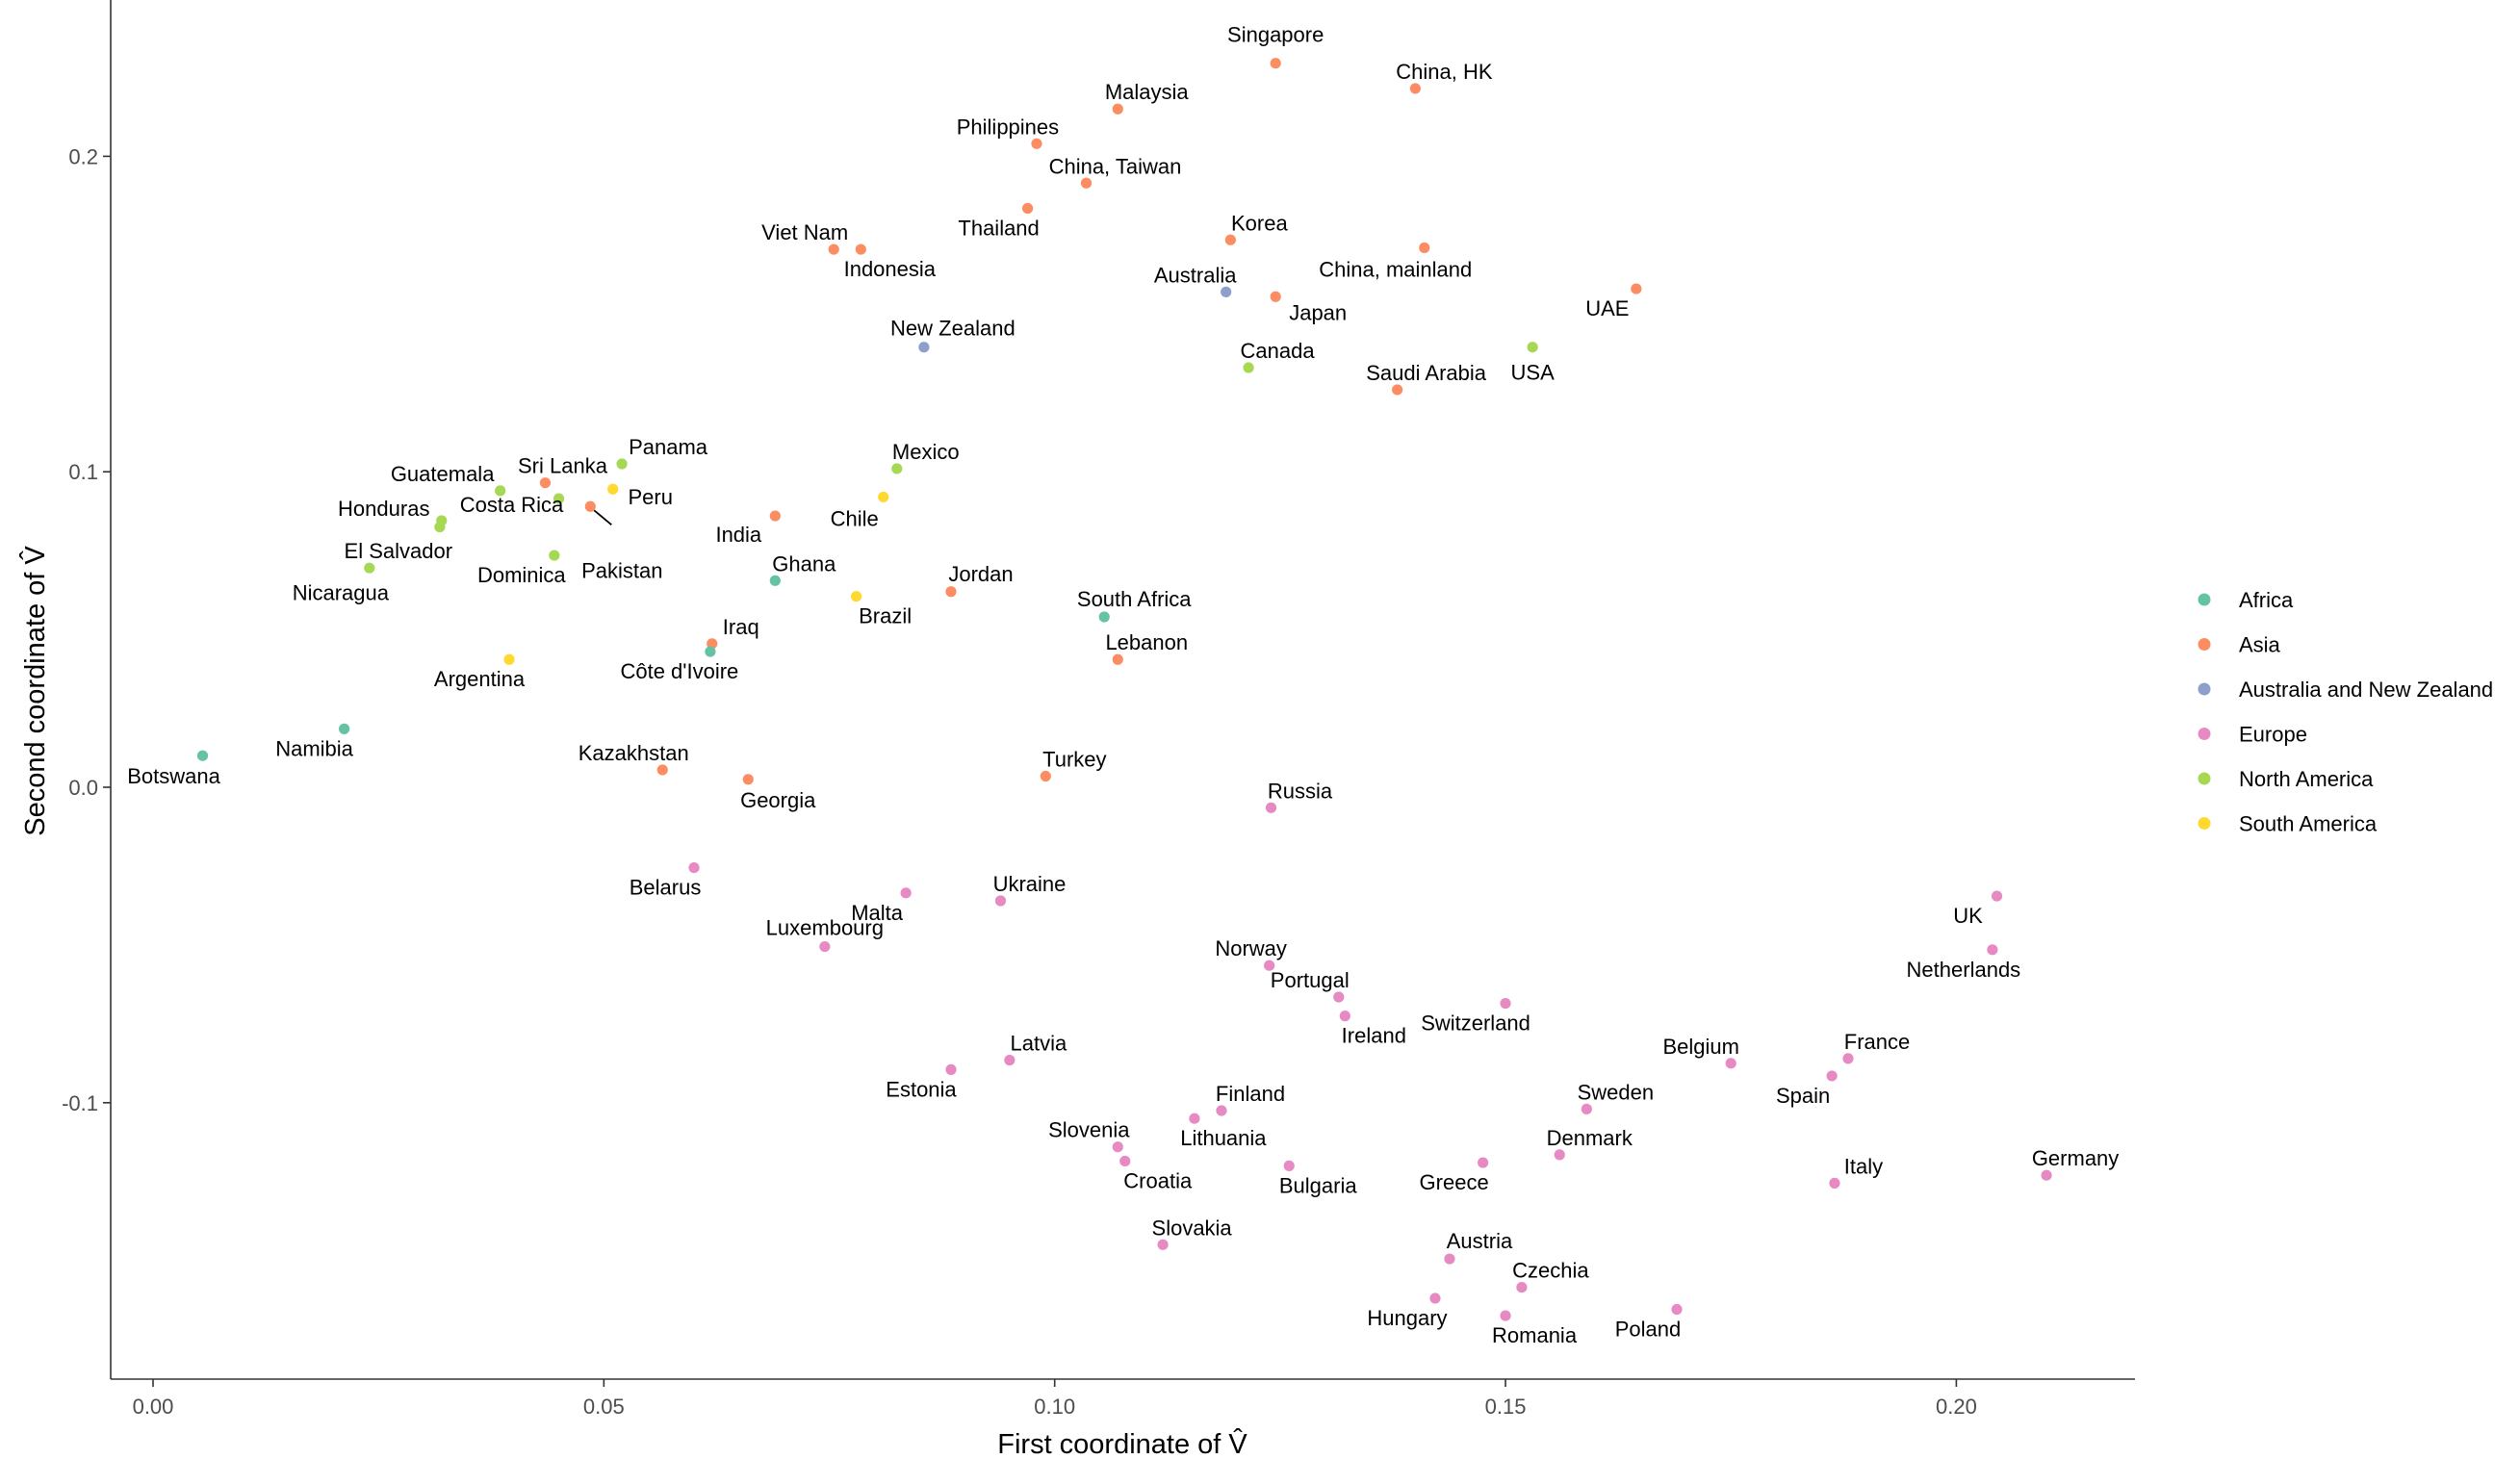  Describe the element at coordinates (1226, 291) in the screenshot. I see `point-australia` at that location.